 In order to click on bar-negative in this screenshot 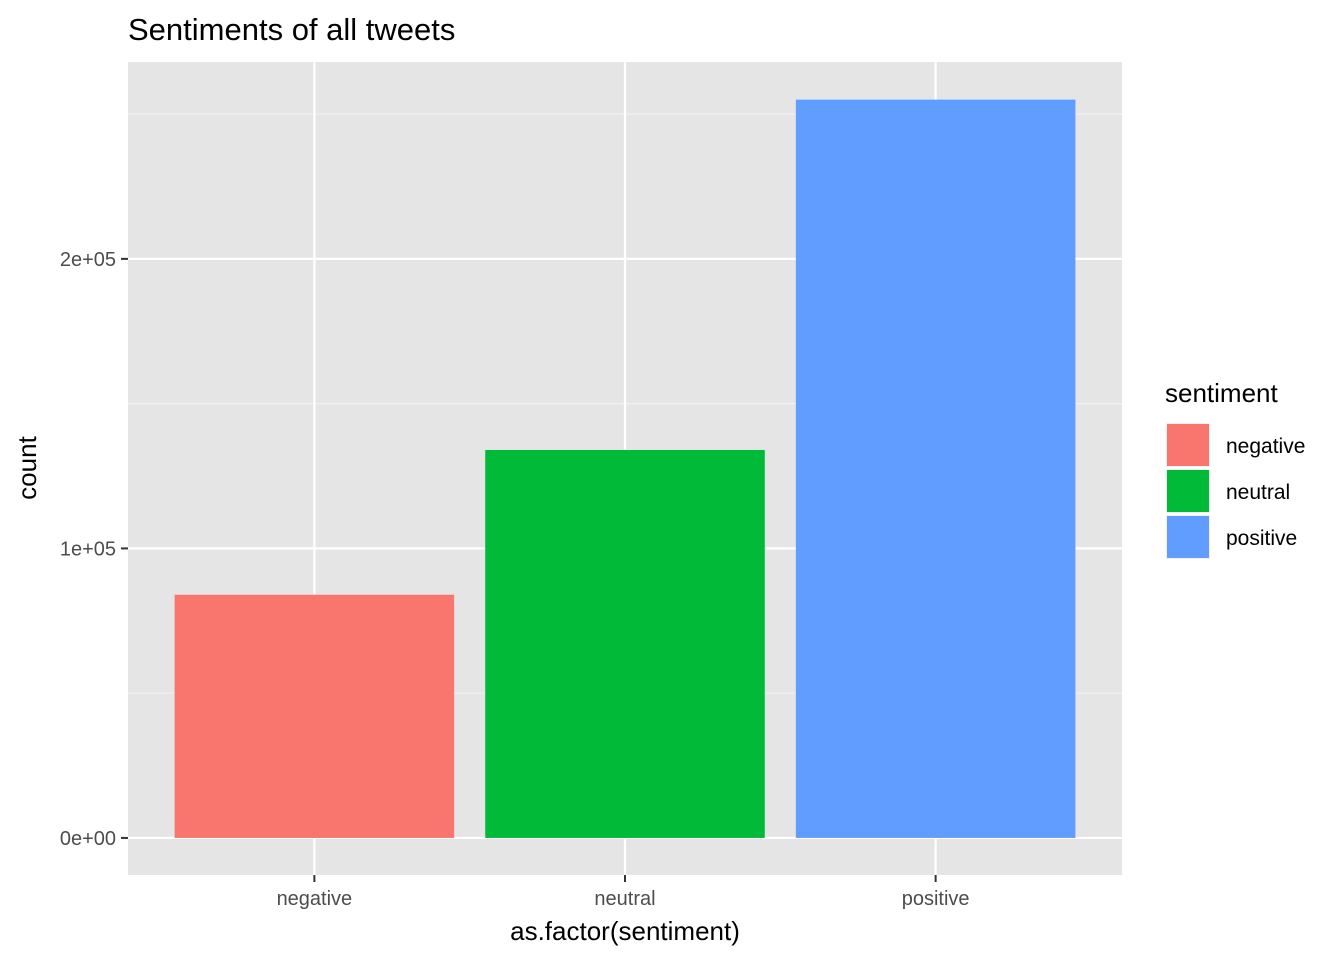, I will do `click(314, 716)`.